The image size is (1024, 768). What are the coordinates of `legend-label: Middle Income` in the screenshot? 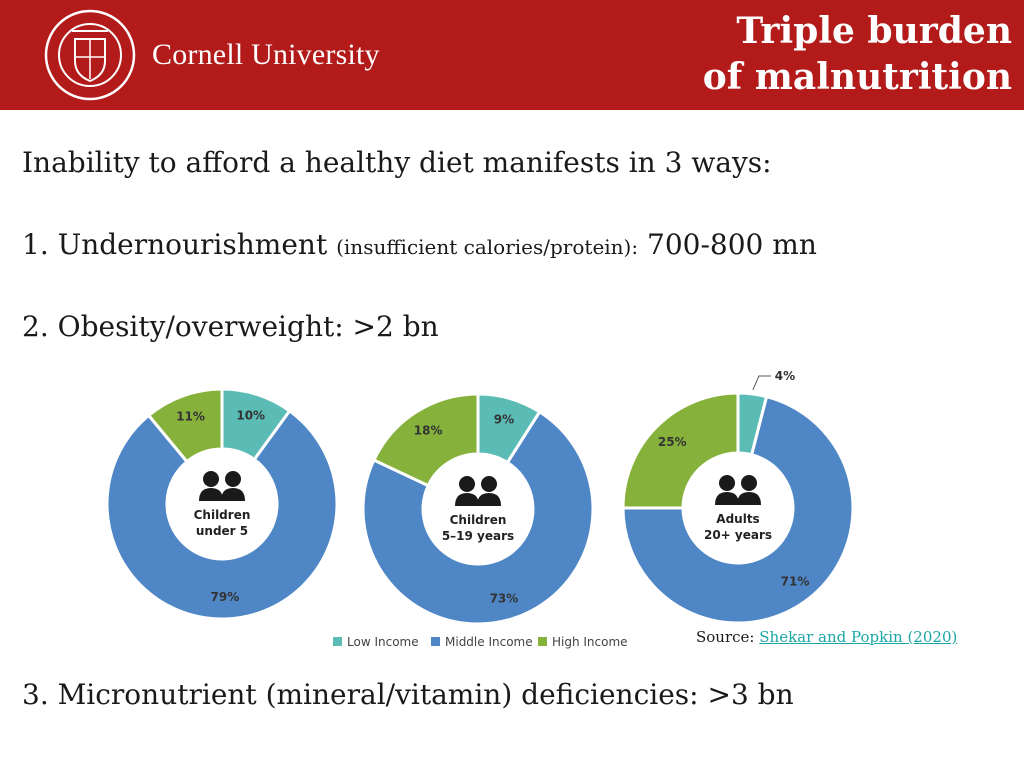 It's located at (489, 642).